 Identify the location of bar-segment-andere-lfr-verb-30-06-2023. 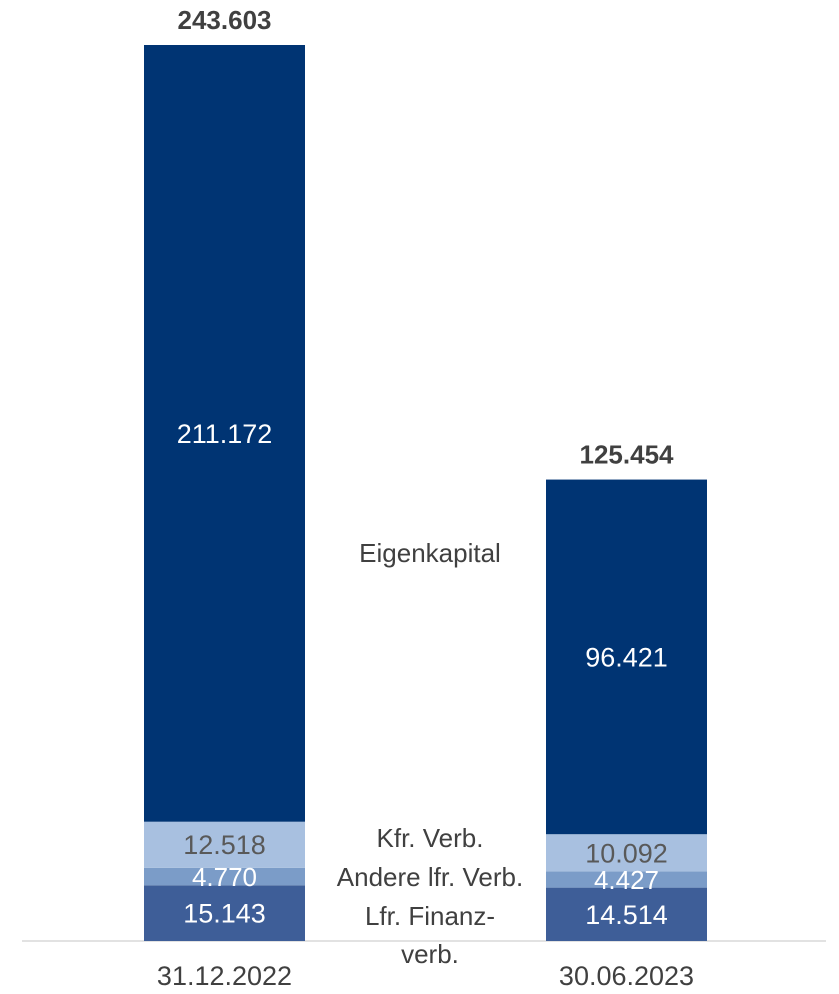
(626, 879).